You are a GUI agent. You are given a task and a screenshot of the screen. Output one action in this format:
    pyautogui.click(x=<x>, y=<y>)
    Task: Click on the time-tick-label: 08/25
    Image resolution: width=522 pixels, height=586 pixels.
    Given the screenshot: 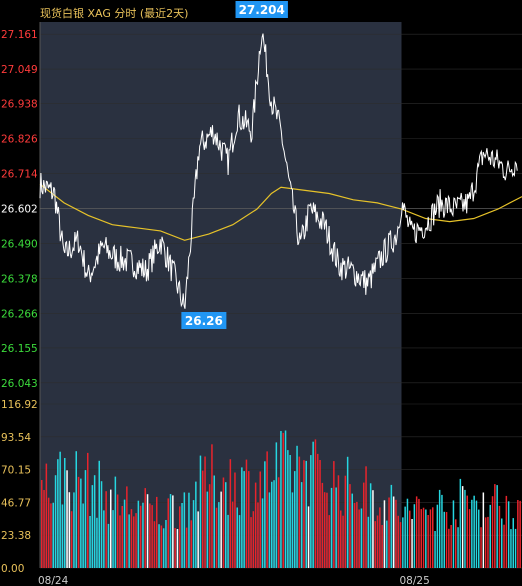 What is the action you would take?
    pyautogui.click(x=415, y=580)
    